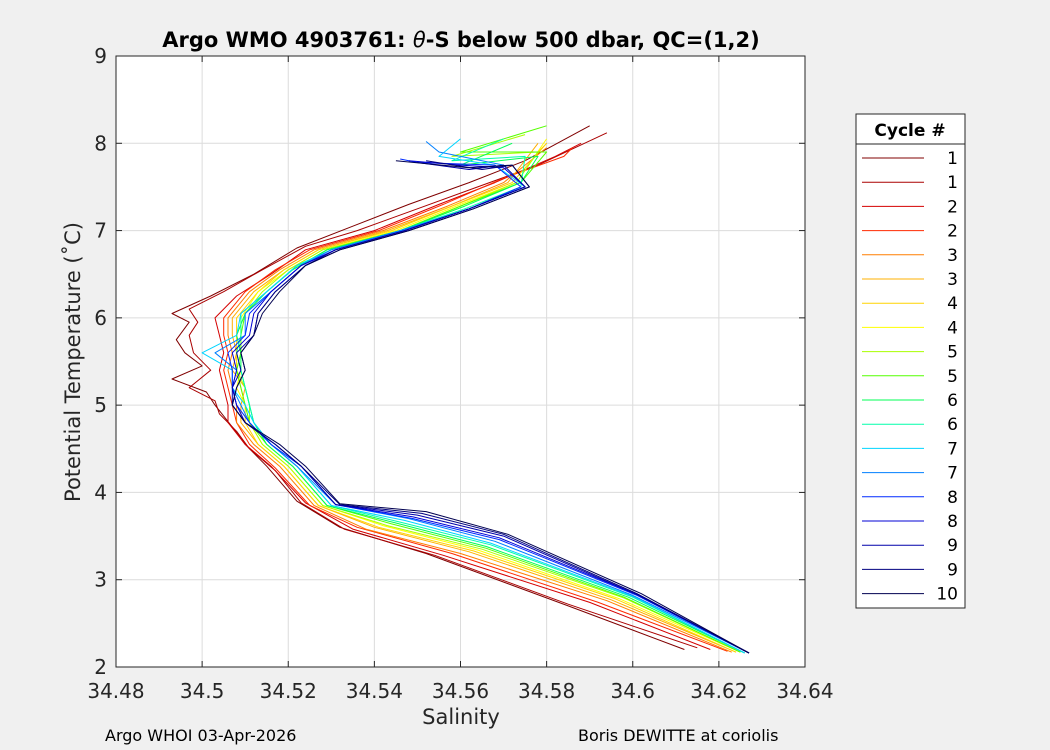  What do you see at coordinates (461, 717) in the screenshot?
I see `x-axis-label: Salinity` at bounding box center [461, 717].